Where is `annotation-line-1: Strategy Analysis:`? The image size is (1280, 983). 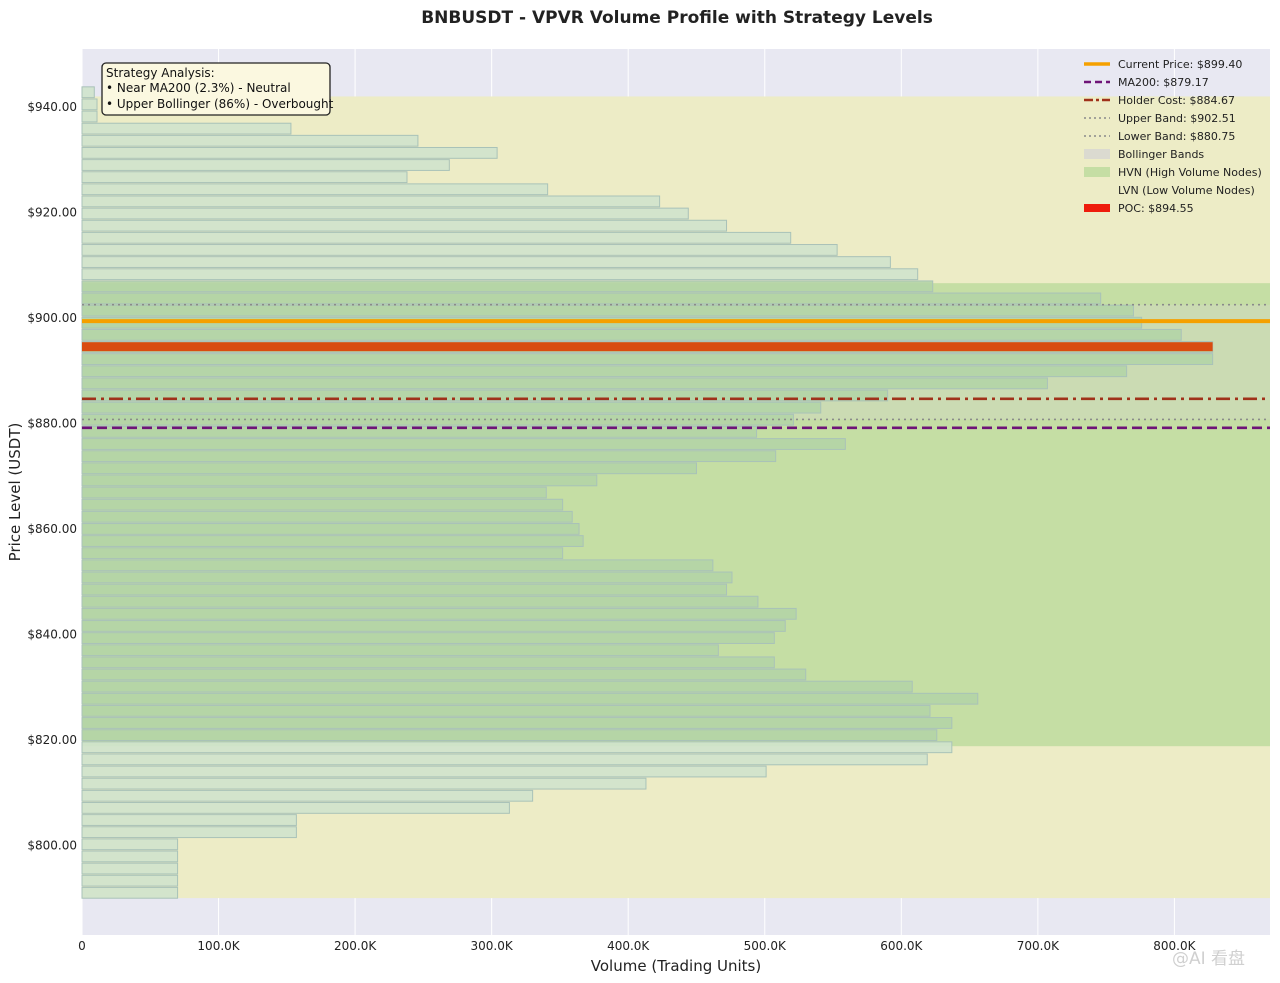
annotation-line-1: Strategy Analysis: is located at coordinates (160, 73).